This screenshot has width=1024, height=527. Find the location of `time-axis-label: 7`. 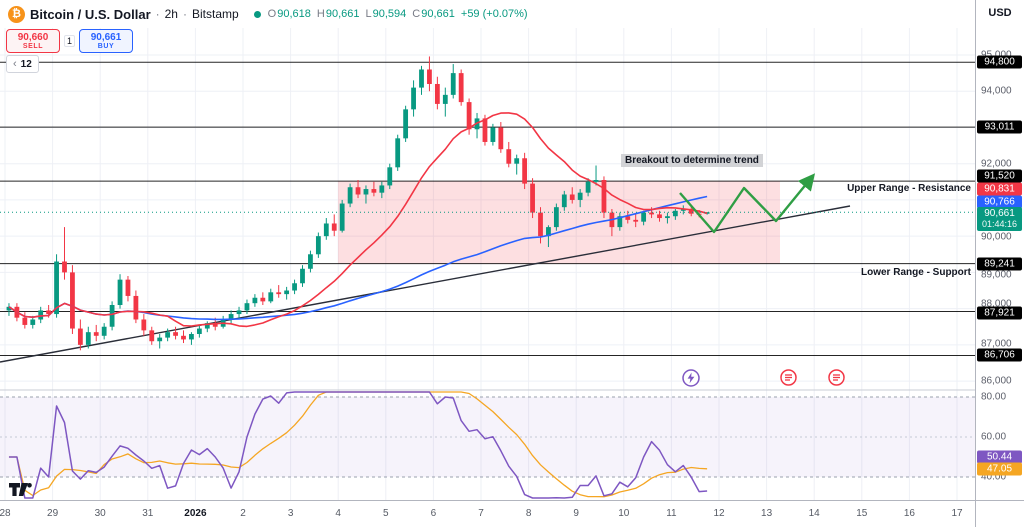

time-axis-label: 7 is located at coordinates (481, 513).